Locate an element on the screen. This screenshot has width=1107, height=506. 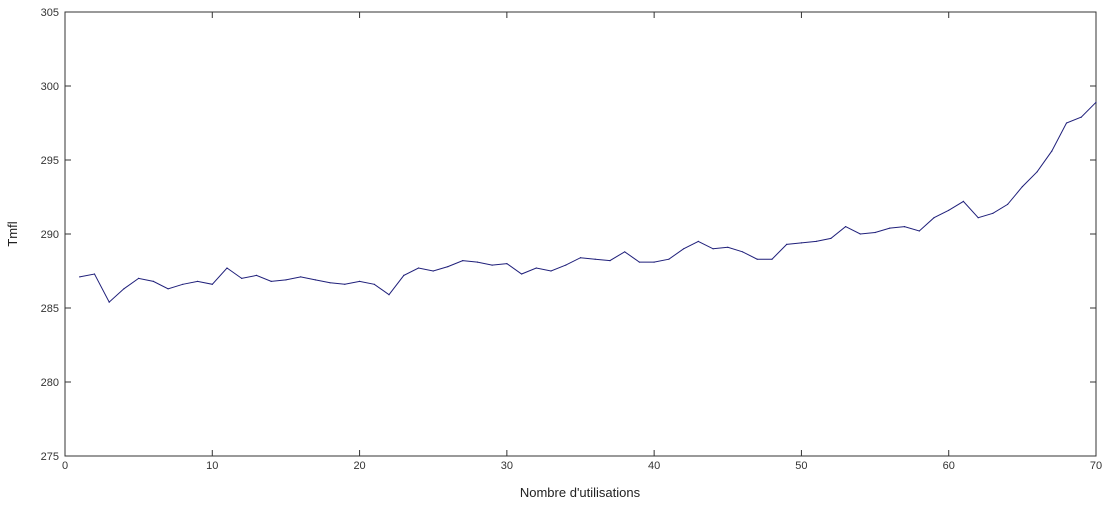
x-tick-label: 40 is located at coordinates (654, 466).